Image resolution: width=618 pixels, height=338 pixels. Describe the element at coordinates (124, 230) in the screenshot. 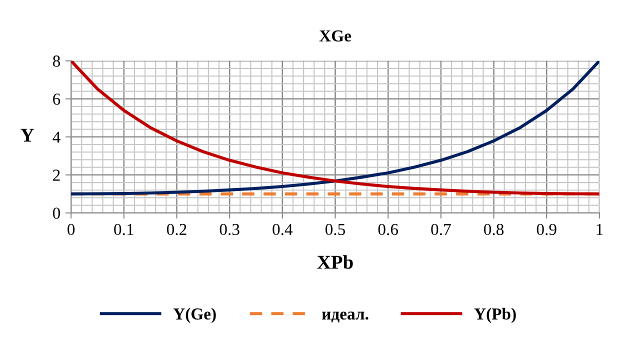

I see `x-tick-label: 0.1` at that location.